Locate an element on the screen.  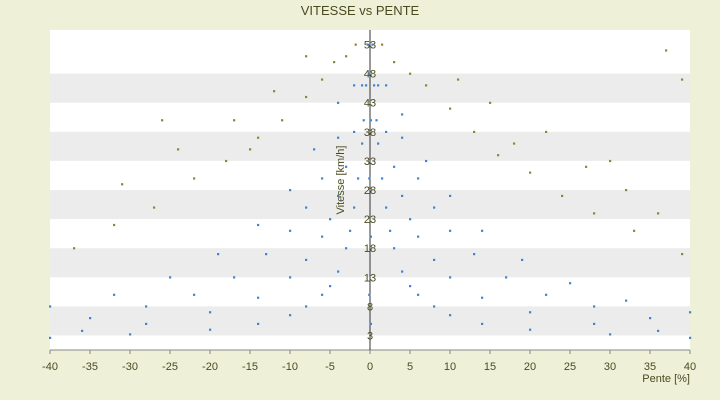
x-tick-label: 15 is located at coordinates (490, 367).